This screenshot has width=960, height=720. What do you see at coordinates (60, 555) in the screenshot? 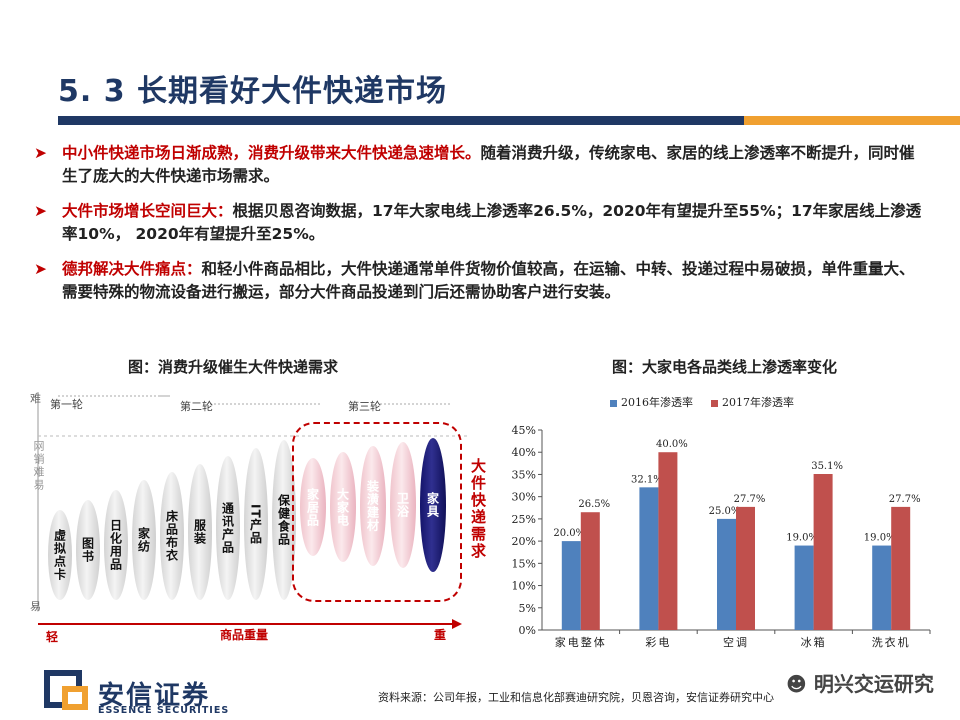
I see `category-pill: 虚拟点卡` at bounding box center [60, 555].